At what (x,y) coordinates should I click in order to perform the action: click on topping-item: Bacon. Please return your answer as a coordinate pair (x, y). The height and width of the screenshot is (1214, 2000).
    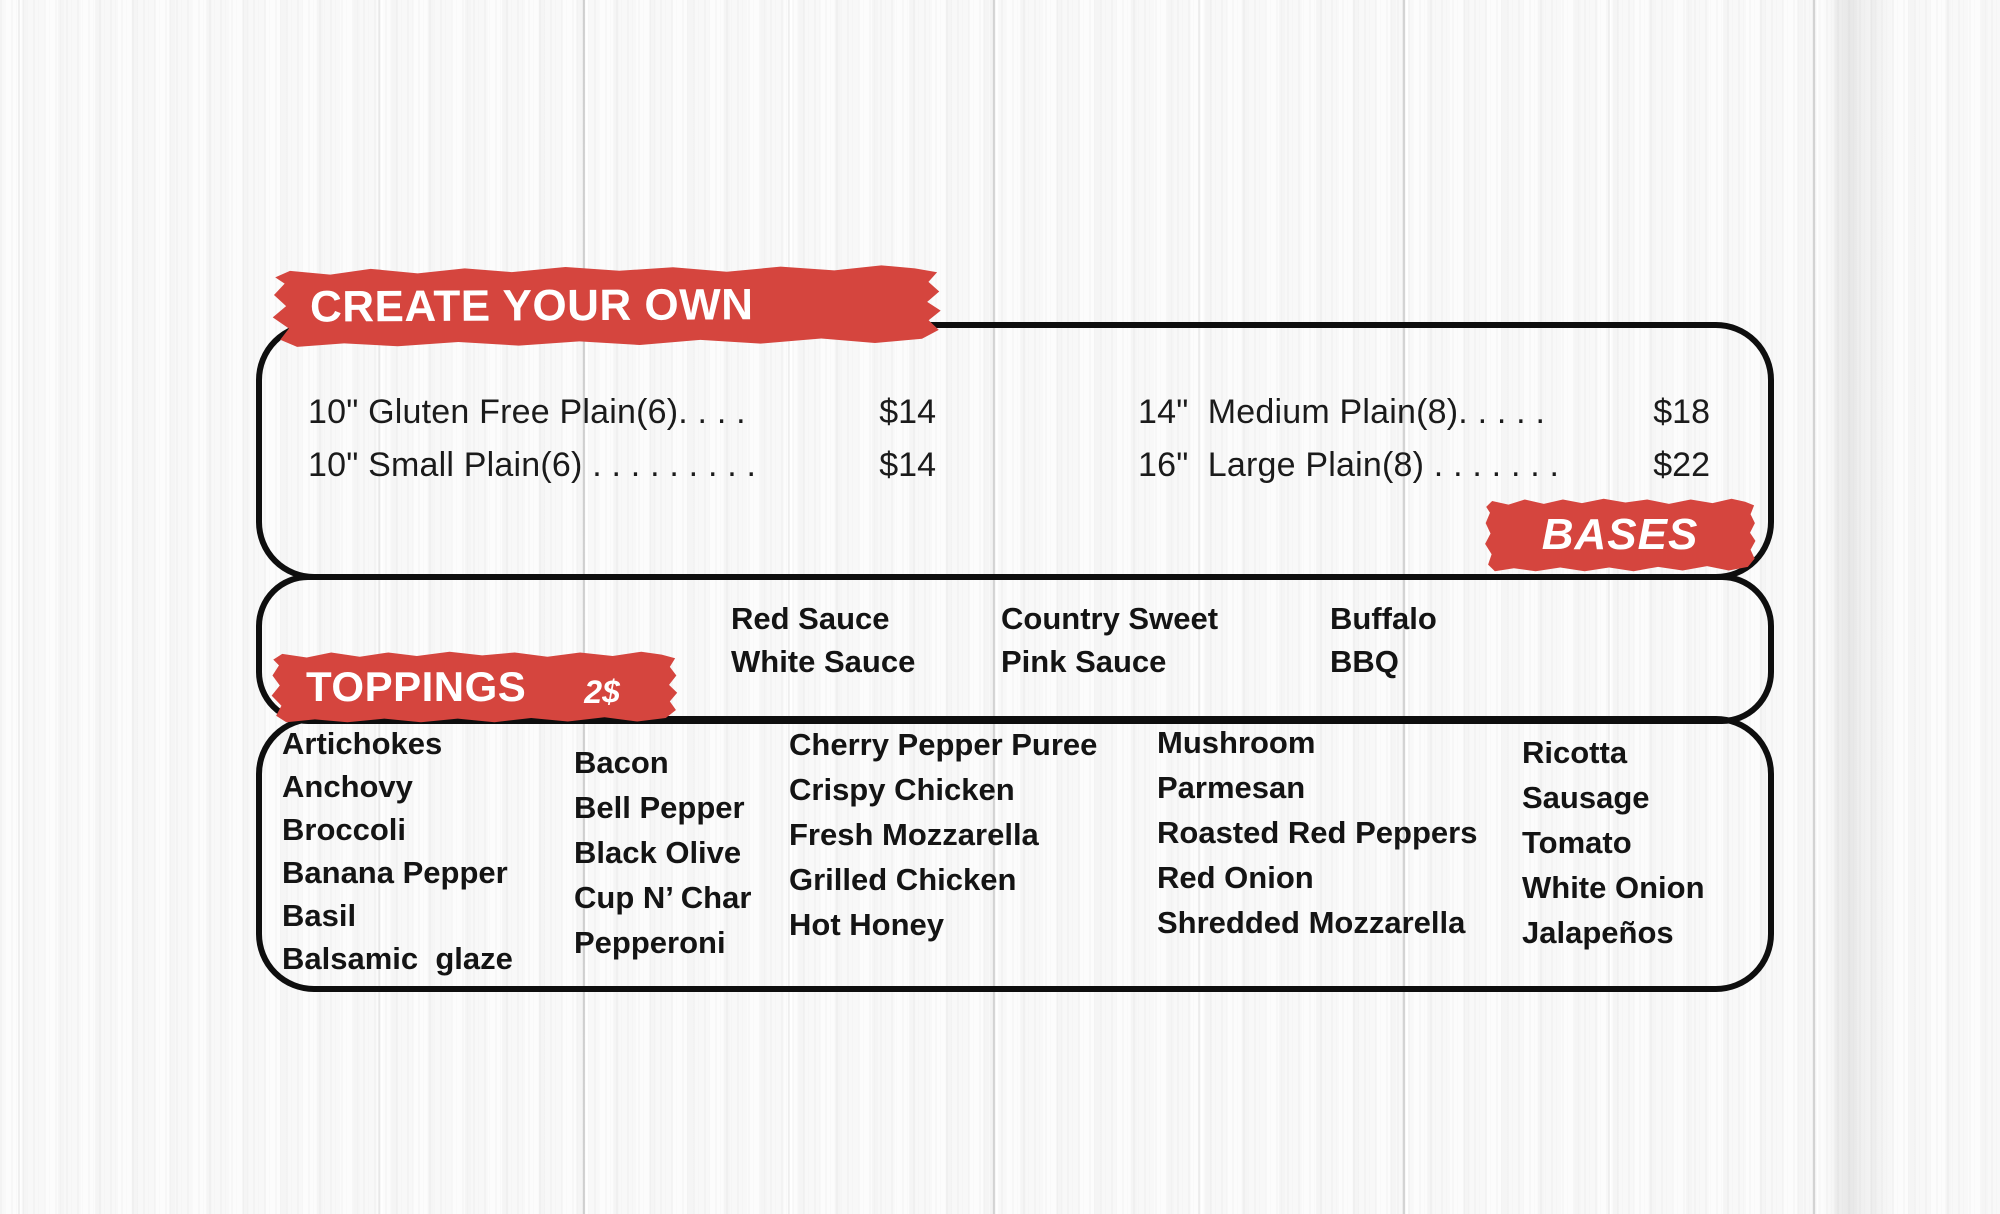
    Looking at the image, I should click on (621, 762).